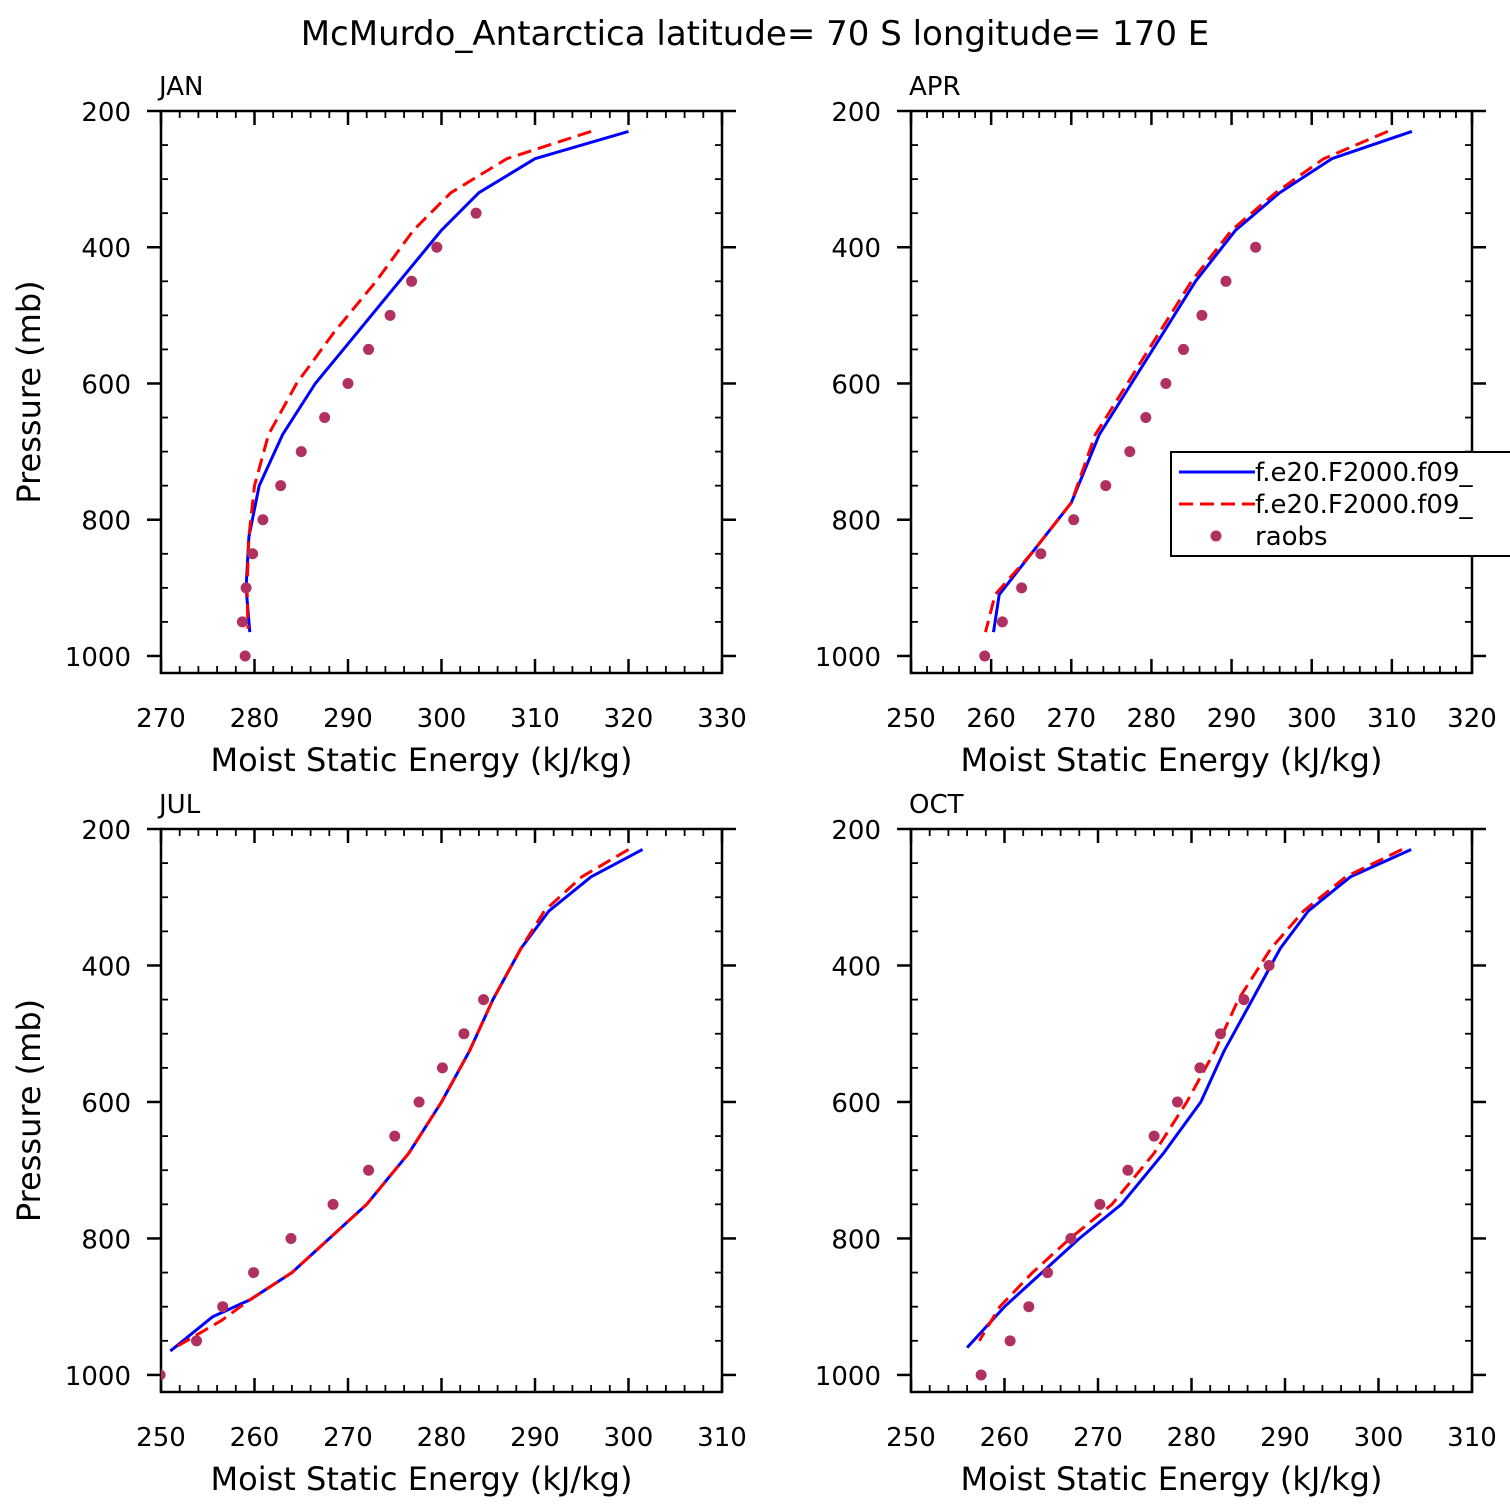 The image size is (1510, 1510). Describe the element at coordinates (1188, 1098) in the screenshot. I see `model-line-solid` at that location.